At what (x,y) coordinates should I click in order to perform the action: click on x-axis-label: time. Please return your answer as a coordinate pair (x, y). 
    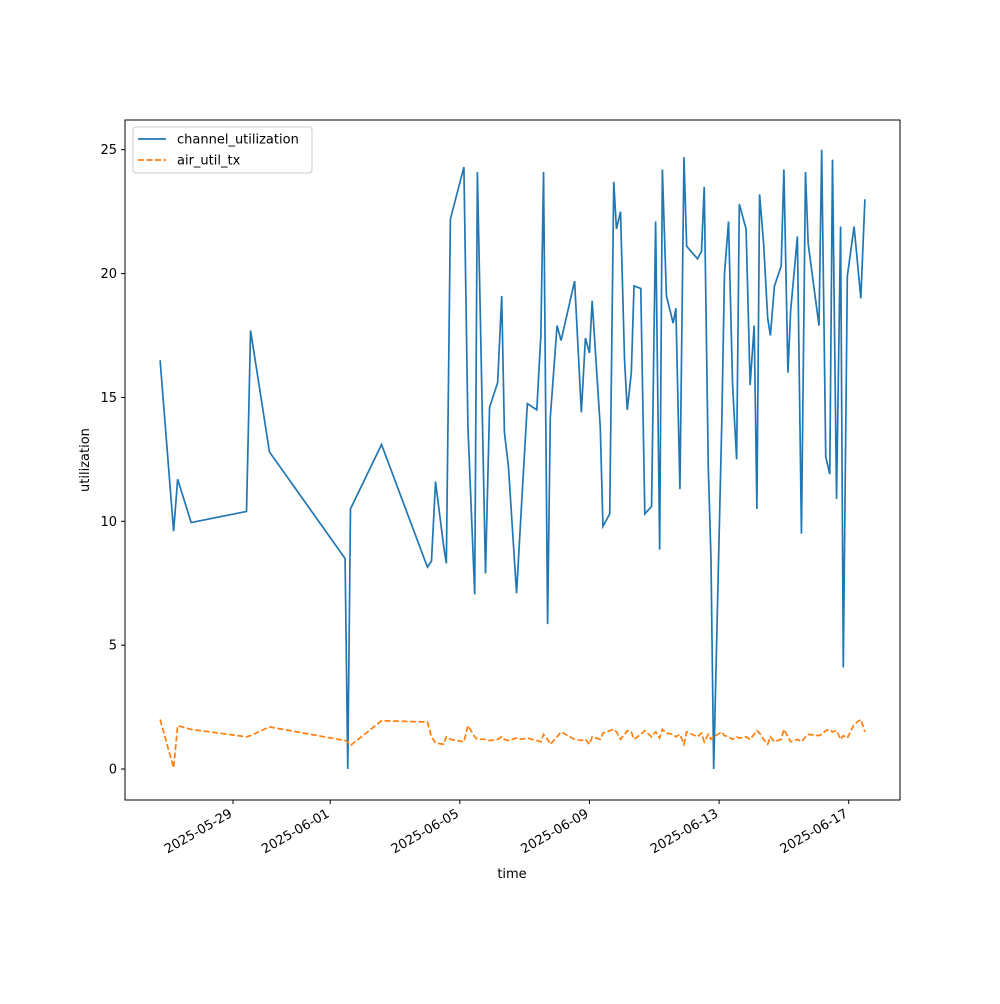
    Looking at the image, I should click on (511, 874).